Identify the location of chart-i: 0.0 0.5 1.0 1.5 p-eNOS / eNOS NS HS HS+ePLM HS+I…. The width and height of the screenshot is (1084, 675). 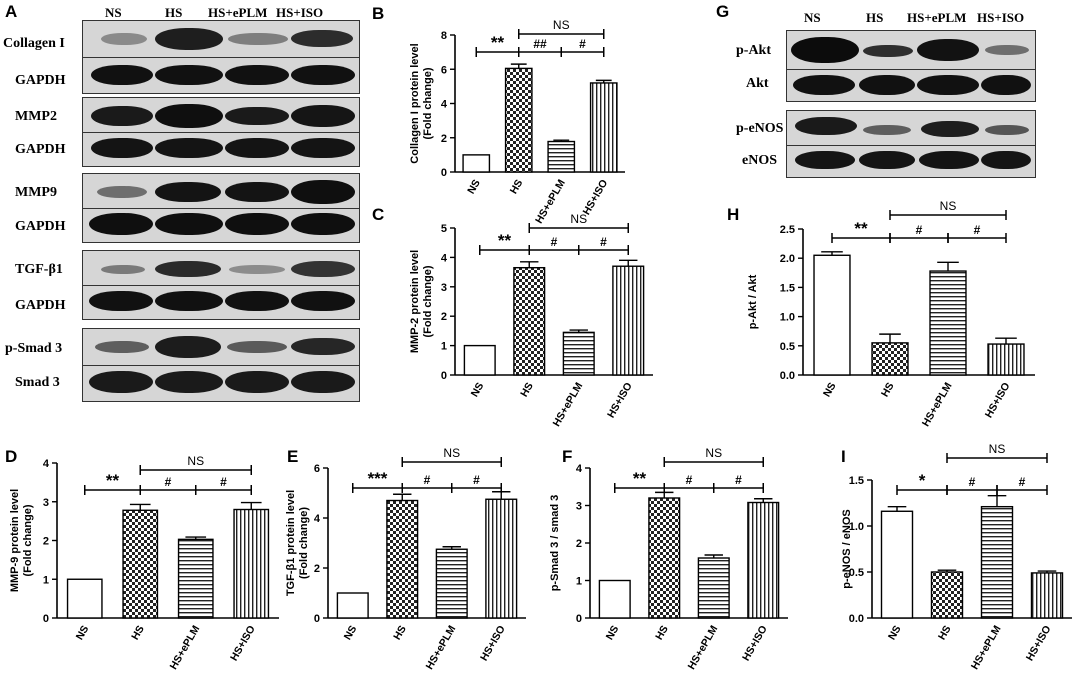
(956, 557).